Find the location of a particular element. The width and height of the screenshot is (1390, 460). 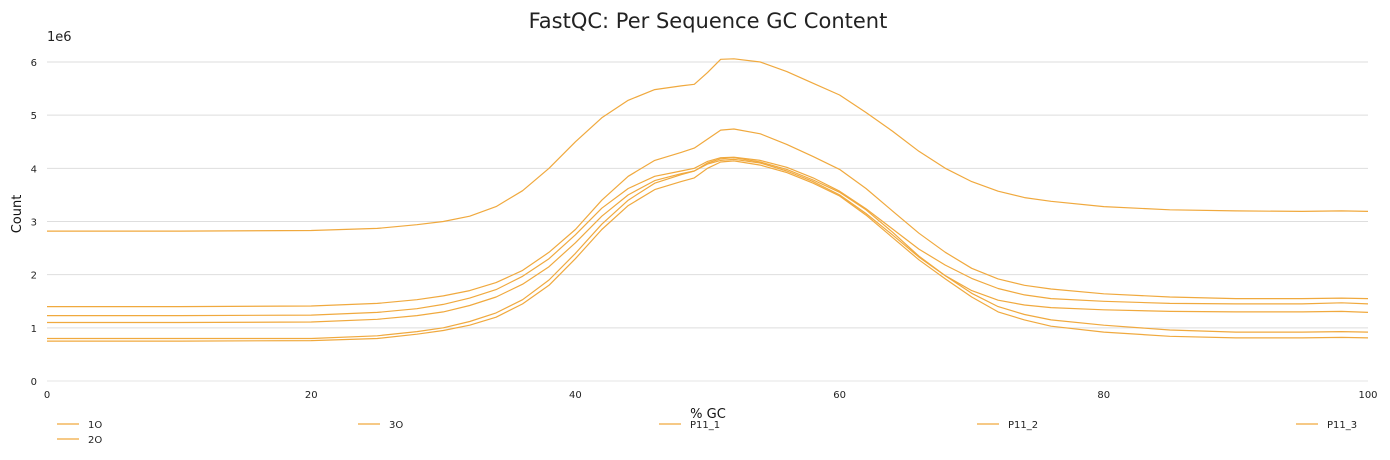

x-tick-100: 100 is located at coordinates (1367, 395).